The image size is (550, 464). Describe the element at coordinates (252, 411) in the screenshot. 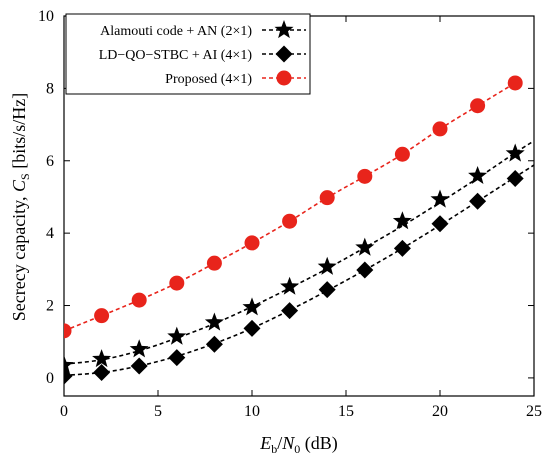

I see `x-tick-label: 10` at that location.